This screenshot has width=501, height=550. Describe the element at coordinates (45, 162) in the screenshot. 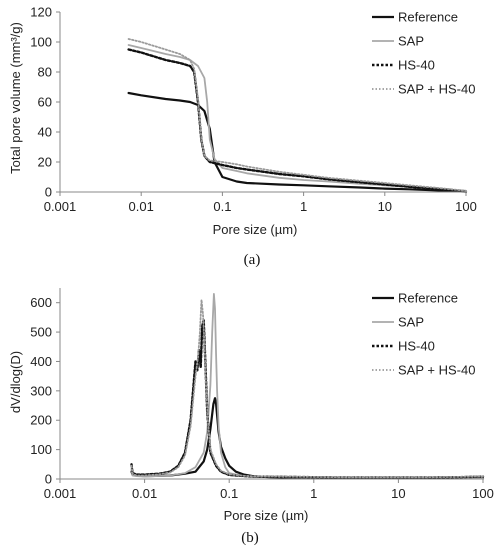

I see `panel-a-y-tick-label: 20` at that location.